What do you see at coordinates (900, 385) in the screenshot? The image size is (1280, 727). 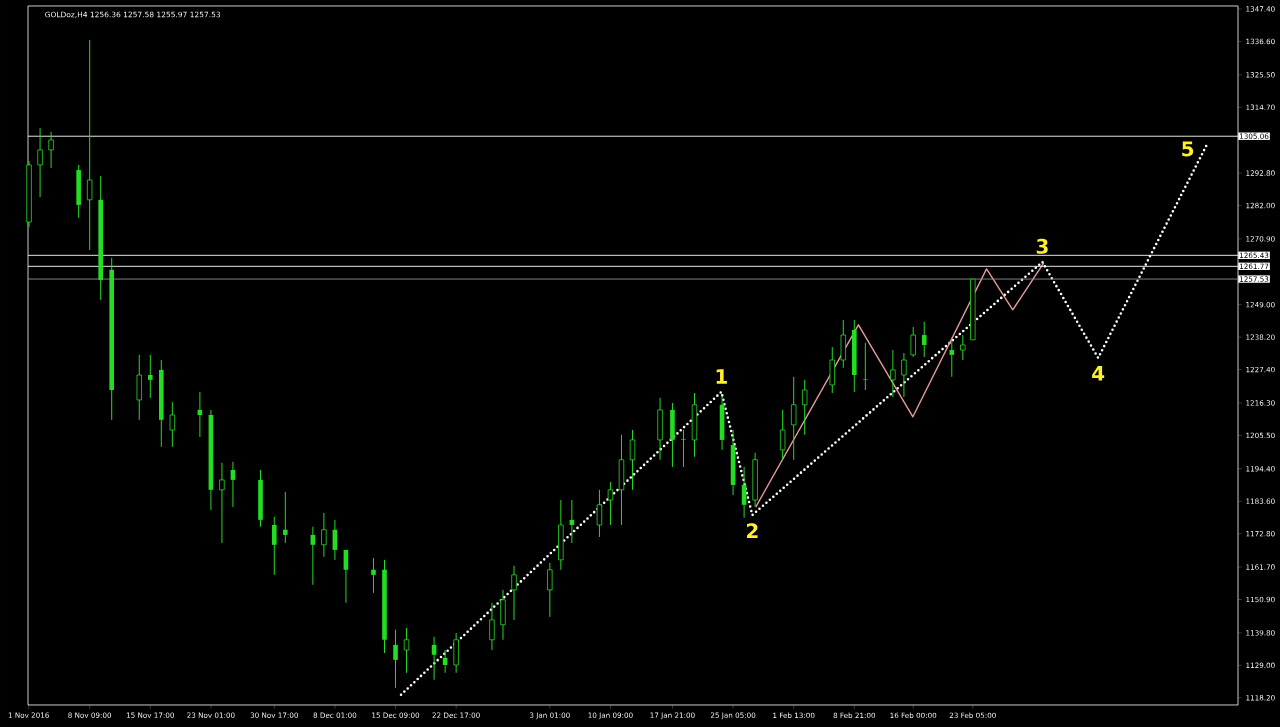 I see `line-series` at bounding box center [900, 385].